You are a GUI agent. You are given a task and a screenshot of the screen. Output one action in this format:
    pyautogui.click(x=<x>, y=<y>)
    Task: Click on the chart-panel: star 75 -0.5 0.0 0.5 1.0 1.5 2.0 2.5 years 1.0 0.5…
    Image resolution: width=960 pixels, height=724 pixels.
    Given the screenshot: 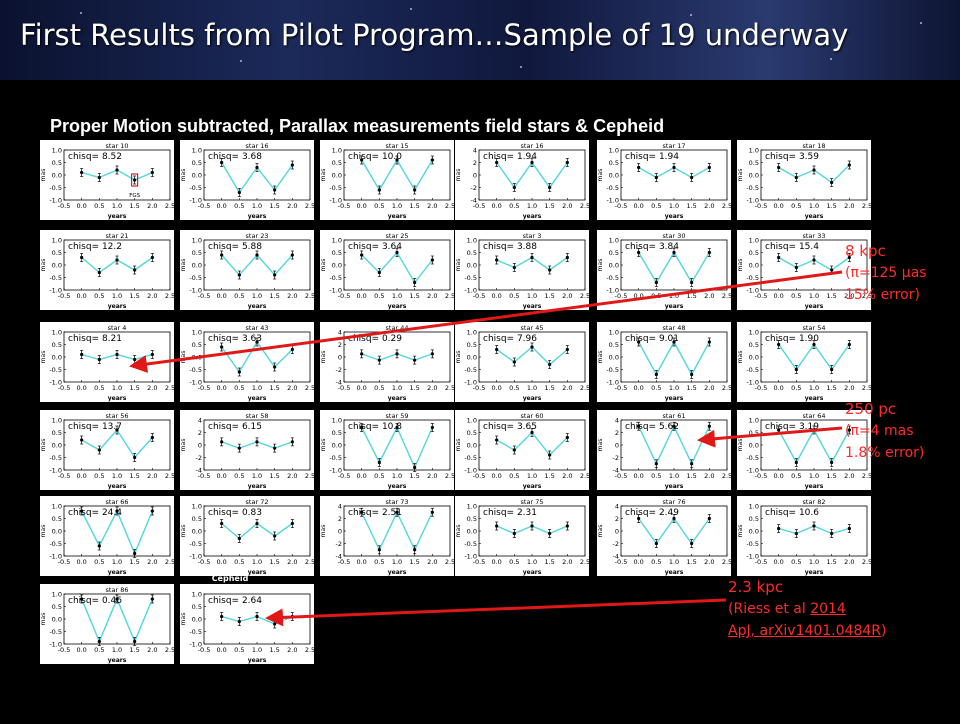 What is the action you would take?
    pyautogui.click(x=522, y=536)
    